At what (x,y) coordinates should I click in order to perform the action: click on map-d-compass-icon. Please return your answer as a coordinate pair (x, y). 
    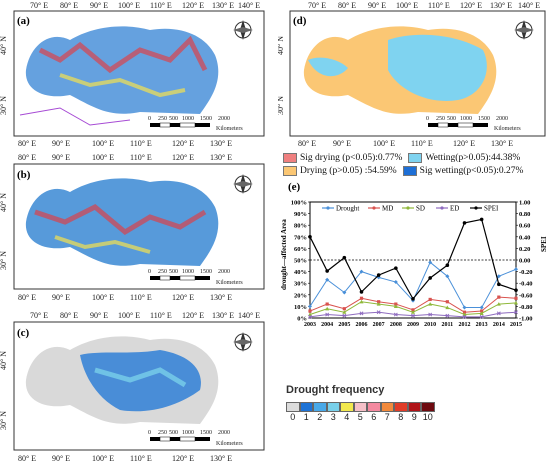
    Looking at the image, I should click on (524, 30).